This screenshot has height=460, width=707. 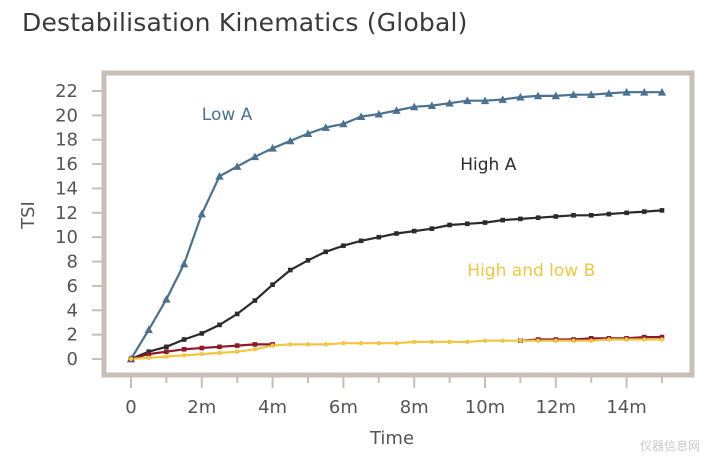 I want to click on series-annotation: High A, so click(x=488, y=165).